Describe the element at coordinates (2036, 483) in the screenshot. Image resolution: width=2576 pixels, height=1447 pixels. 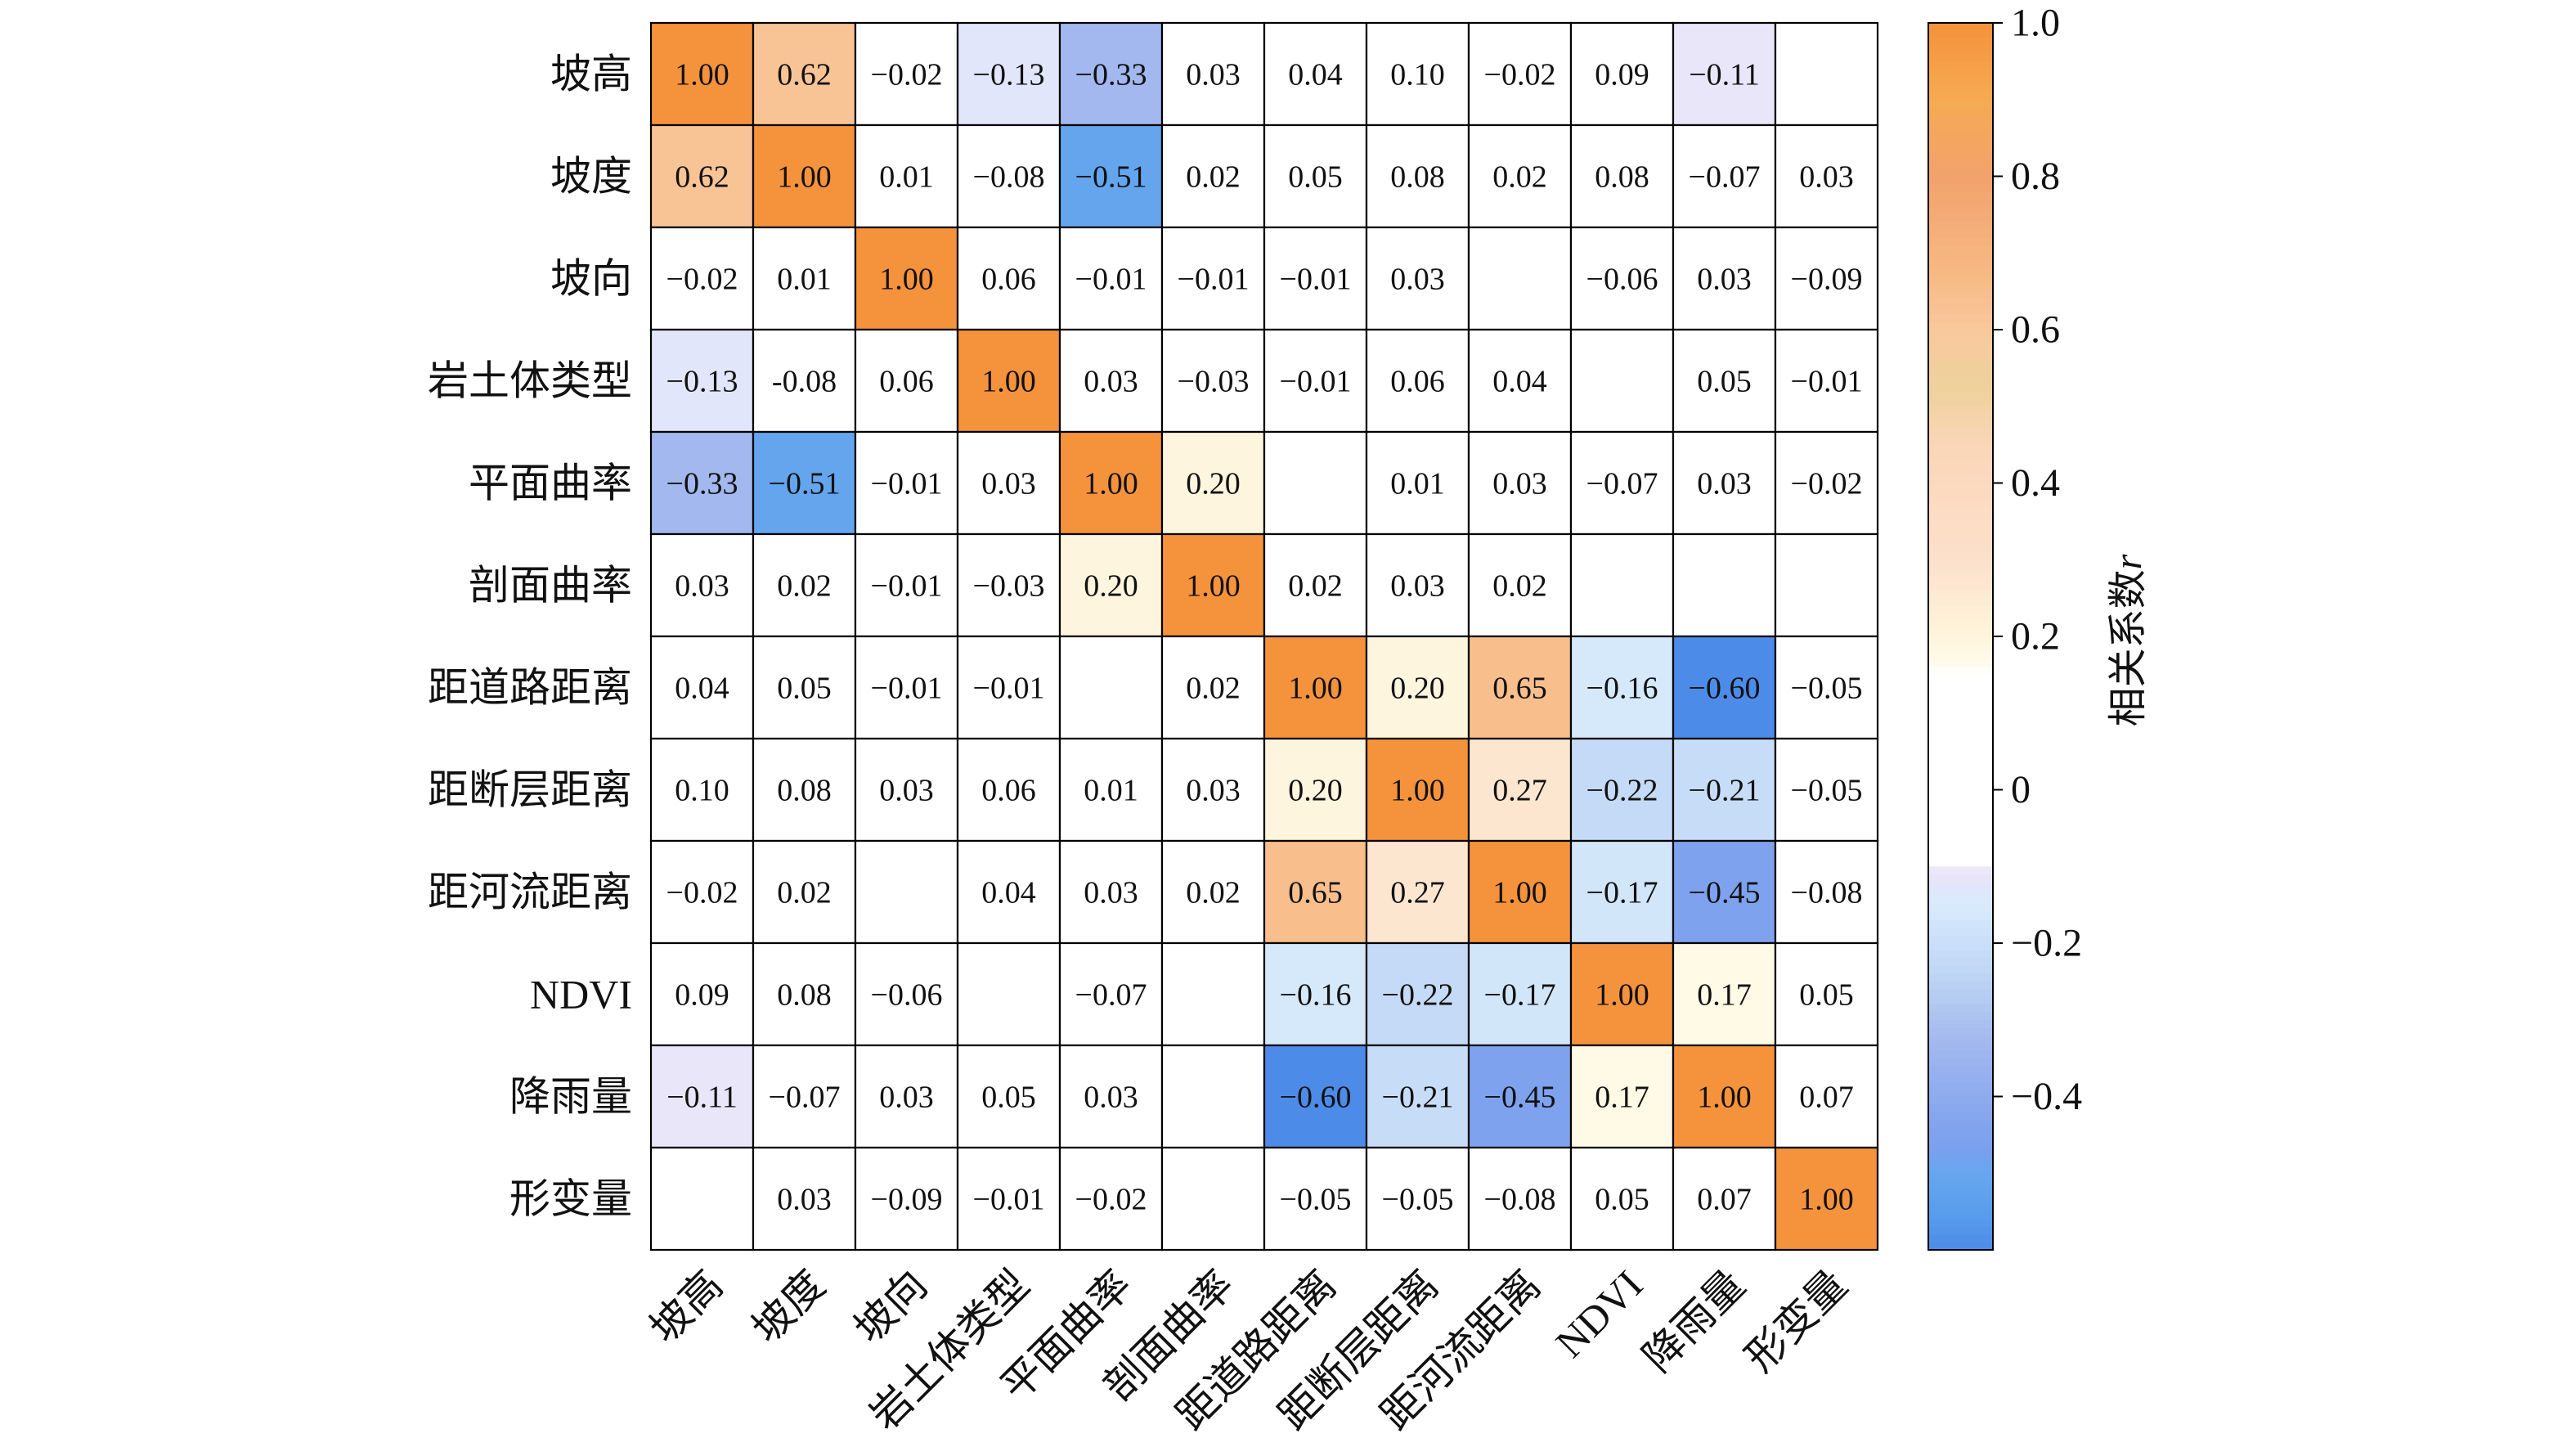
I see `colorbar-tick-label: 0.4` at that location.